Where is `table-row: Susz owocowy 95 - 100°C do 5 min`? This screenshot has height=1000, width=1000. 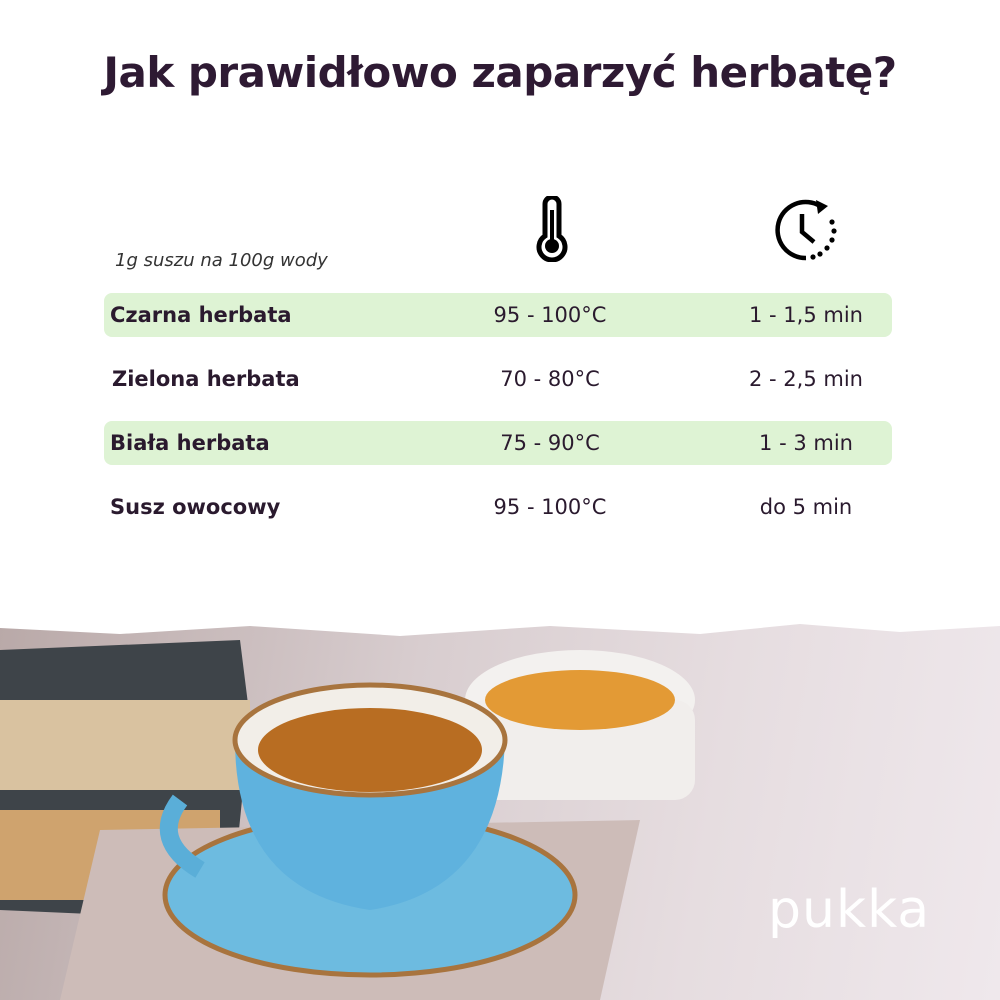 table-row: Susz owocowy 95 - 100°C do 5 min is located at coordinates (498, 507).